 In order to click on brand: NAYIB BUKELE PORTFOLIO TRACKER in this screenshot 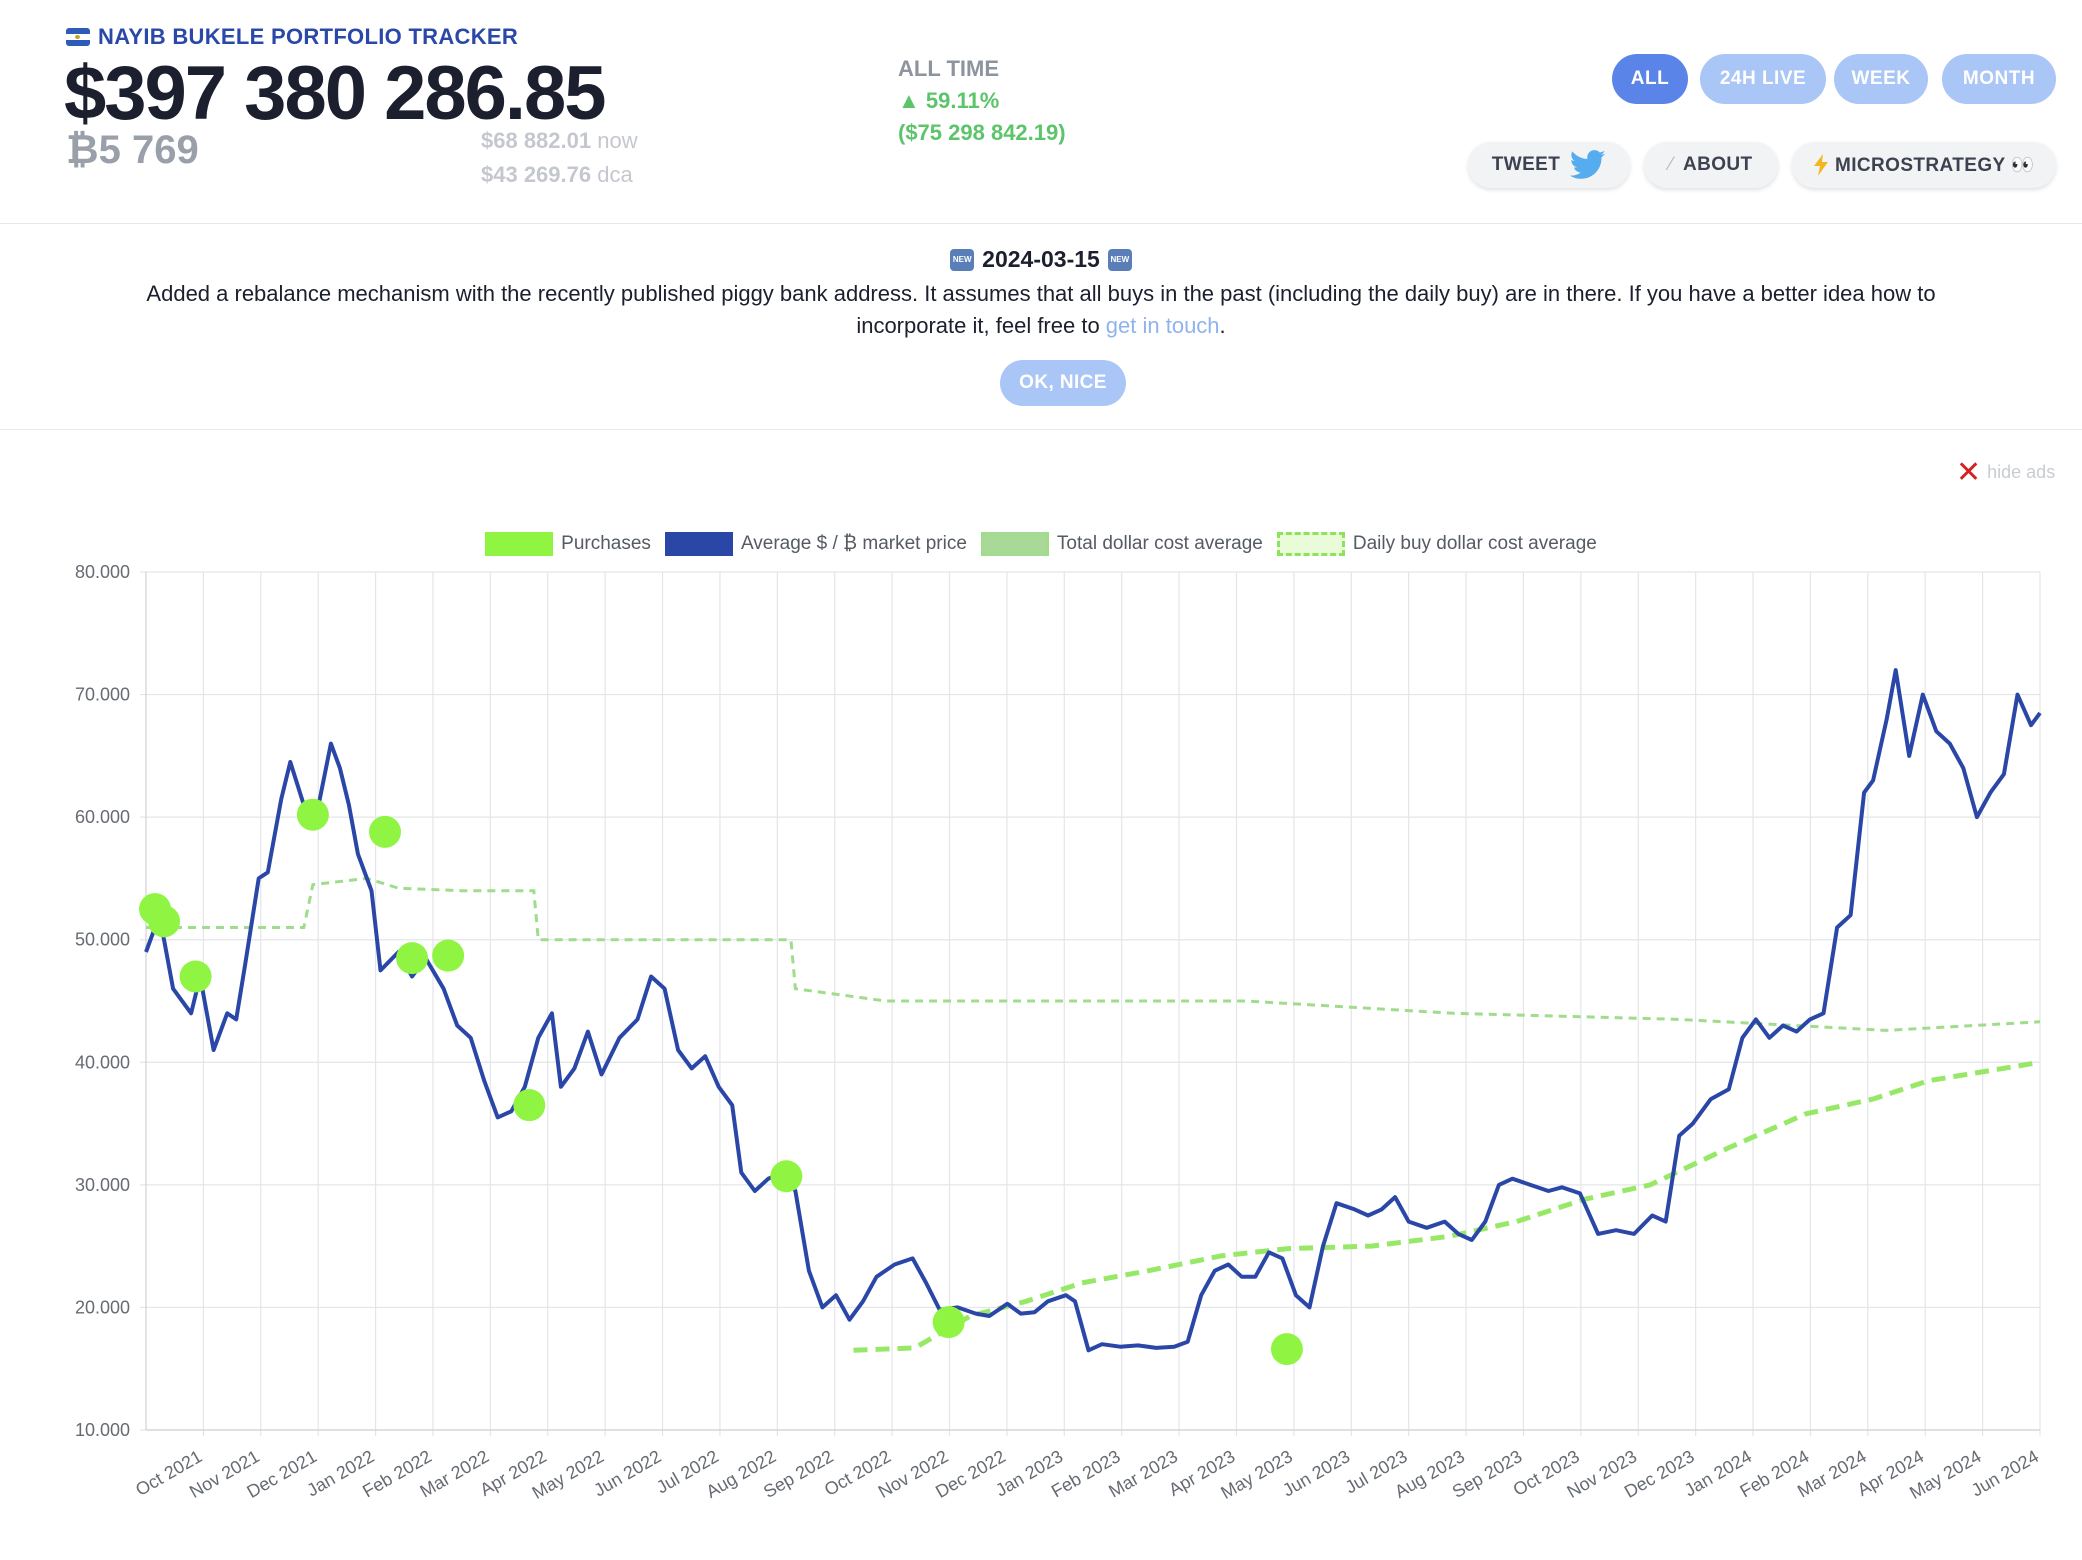, I will do `click(292, 37)`.